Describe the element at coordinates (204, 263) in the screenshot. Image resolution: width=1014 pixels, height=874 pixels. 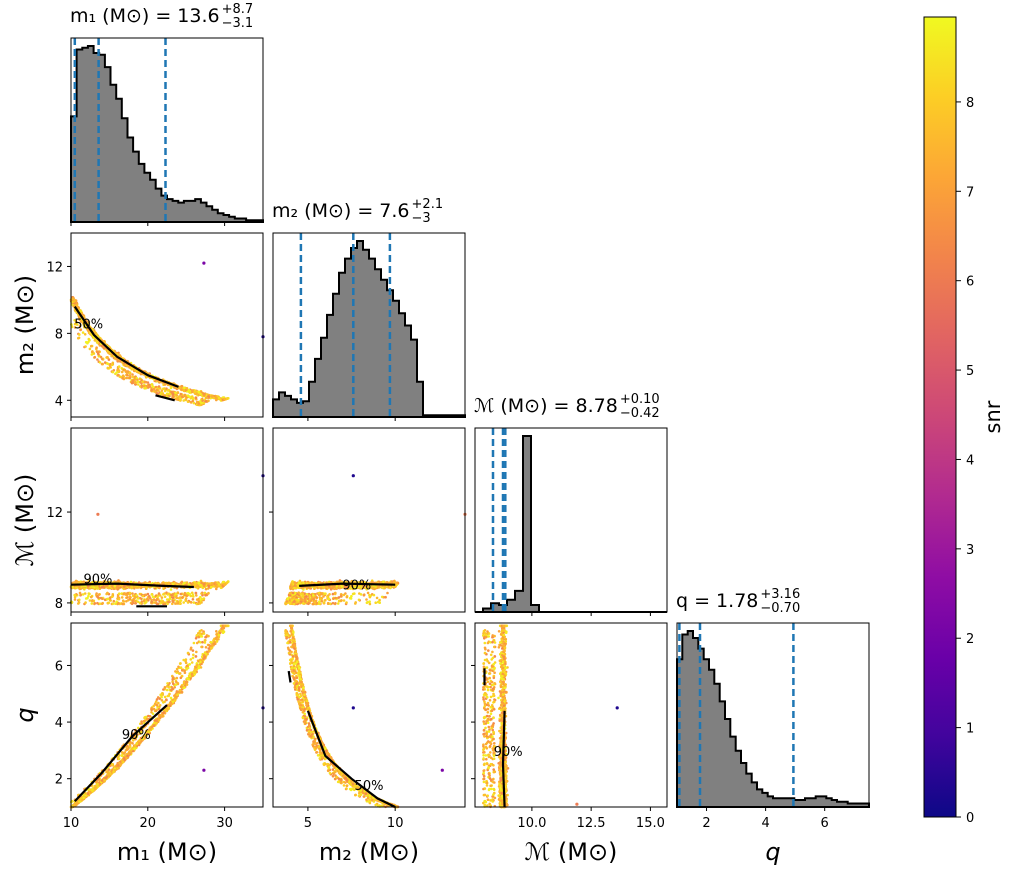
I see `outlier-point` at that location.